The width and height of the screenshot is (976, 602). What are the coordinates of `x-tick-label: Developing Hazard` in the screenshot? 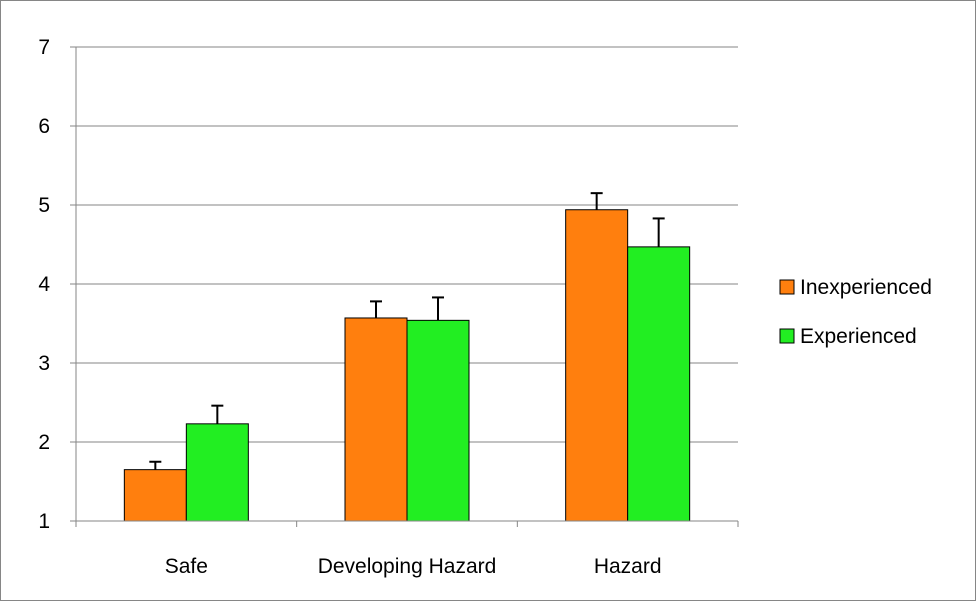 It's located at (407, 566).